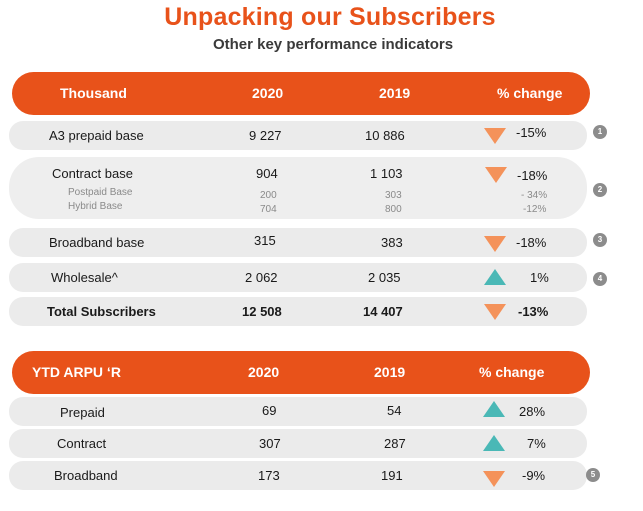  I want to click on page-subtitle: Other key performance indicators, so click(333, 44).